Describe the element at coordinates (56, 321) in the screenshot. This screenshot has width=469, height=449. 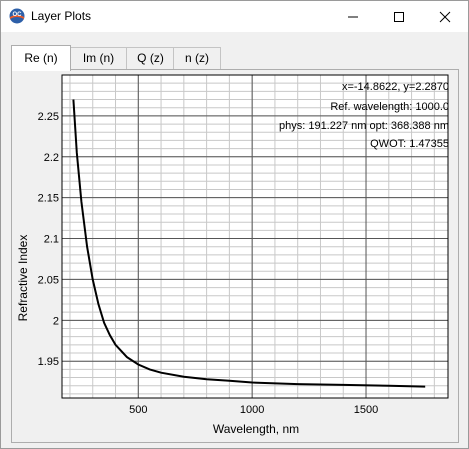
I see `y-tick-label: 2` at that location.